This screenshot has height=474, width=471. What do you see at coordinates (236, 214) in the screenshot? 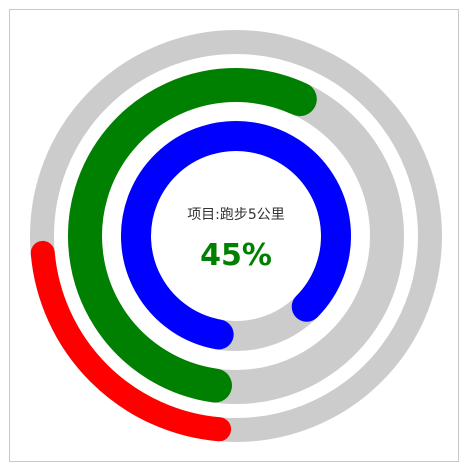
I see `project-label: 项目:跑步5公里` at bounding box center [236, 214].